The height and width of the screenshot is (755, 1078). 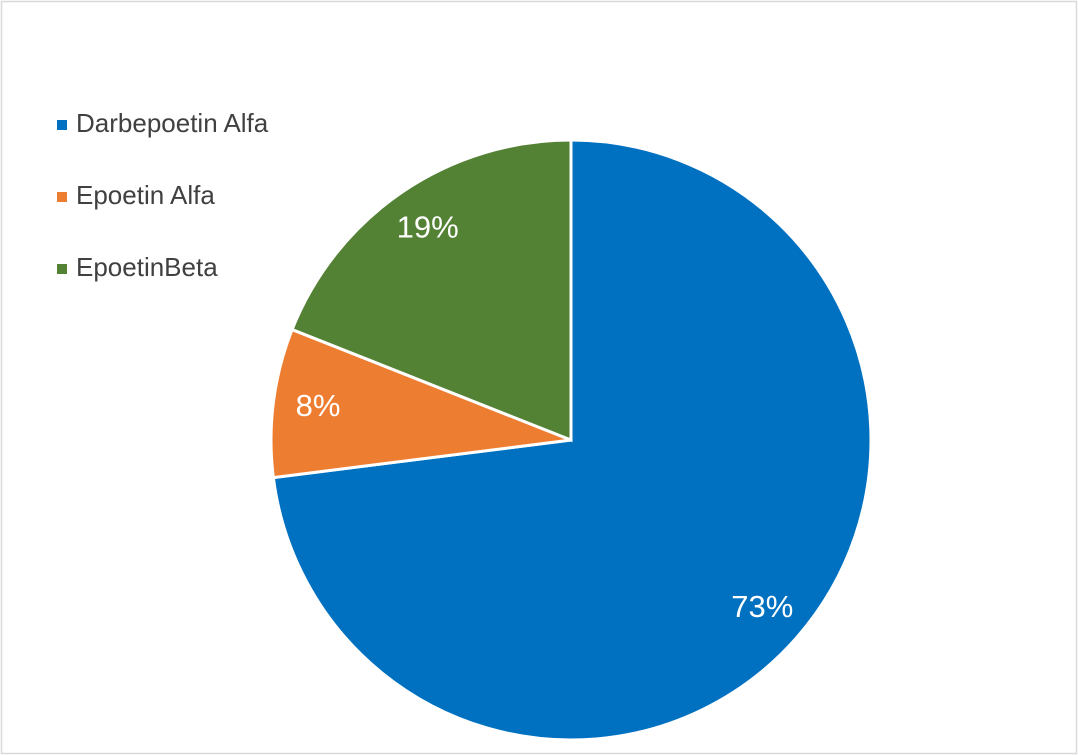 What do you see at coordinates (318, 405) in the screenshot?
I see `data-label: 8%` at bounding box center [318, 405].